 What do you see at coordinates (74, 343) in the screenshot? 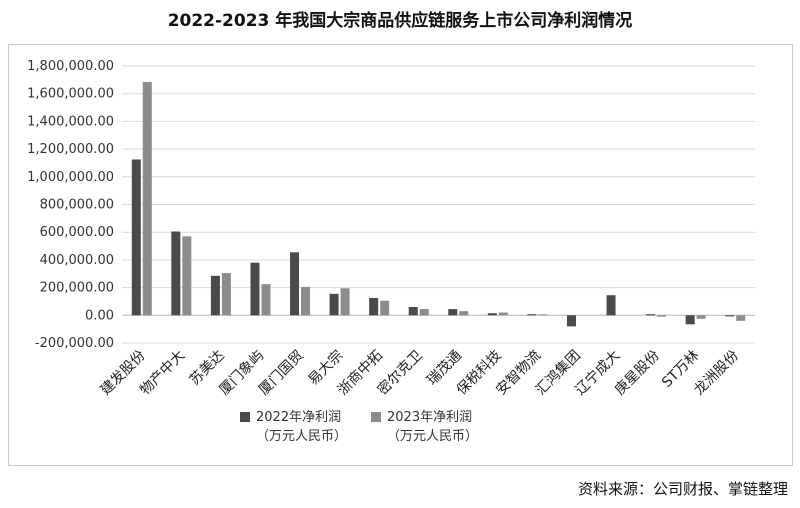
I see `y-tick-label: -200,000.00` at bounding box center [74, 343].